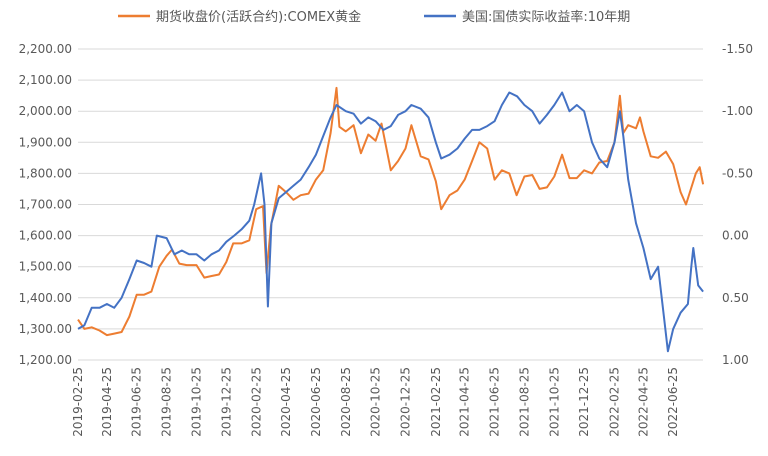  I want to click on left-tick-label: 1,700.00, so click(45, 205).